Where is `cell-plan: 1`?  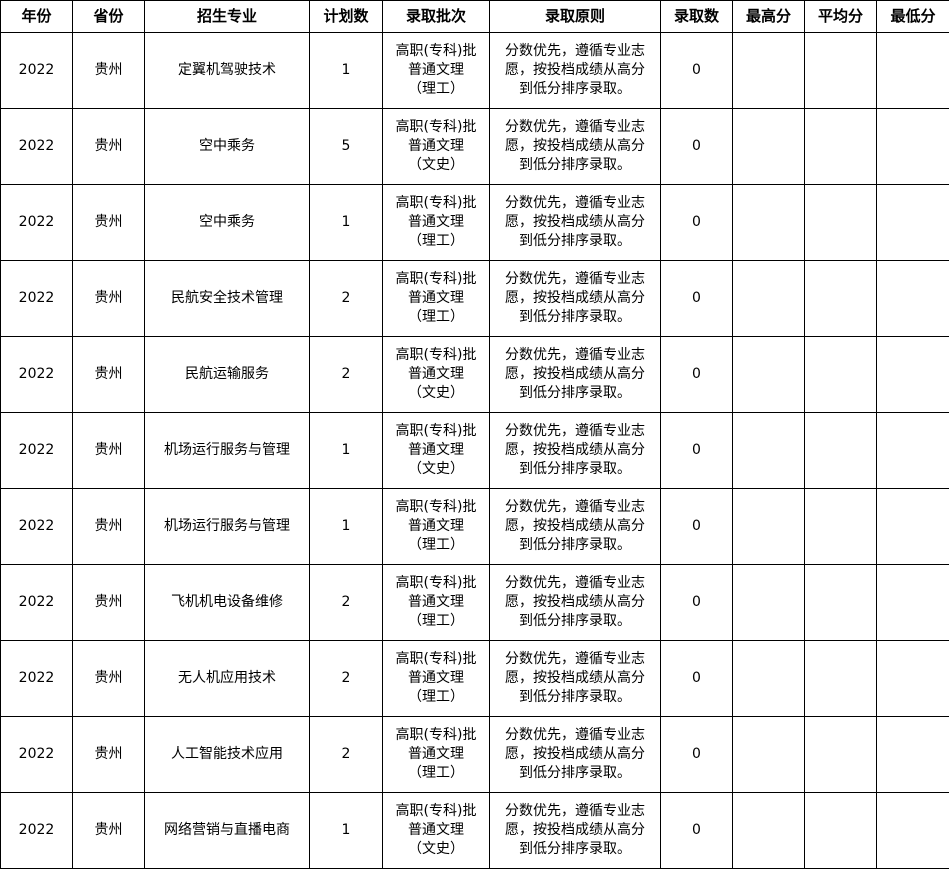 cell-plan: 1 is located at coordinates (346, 450).